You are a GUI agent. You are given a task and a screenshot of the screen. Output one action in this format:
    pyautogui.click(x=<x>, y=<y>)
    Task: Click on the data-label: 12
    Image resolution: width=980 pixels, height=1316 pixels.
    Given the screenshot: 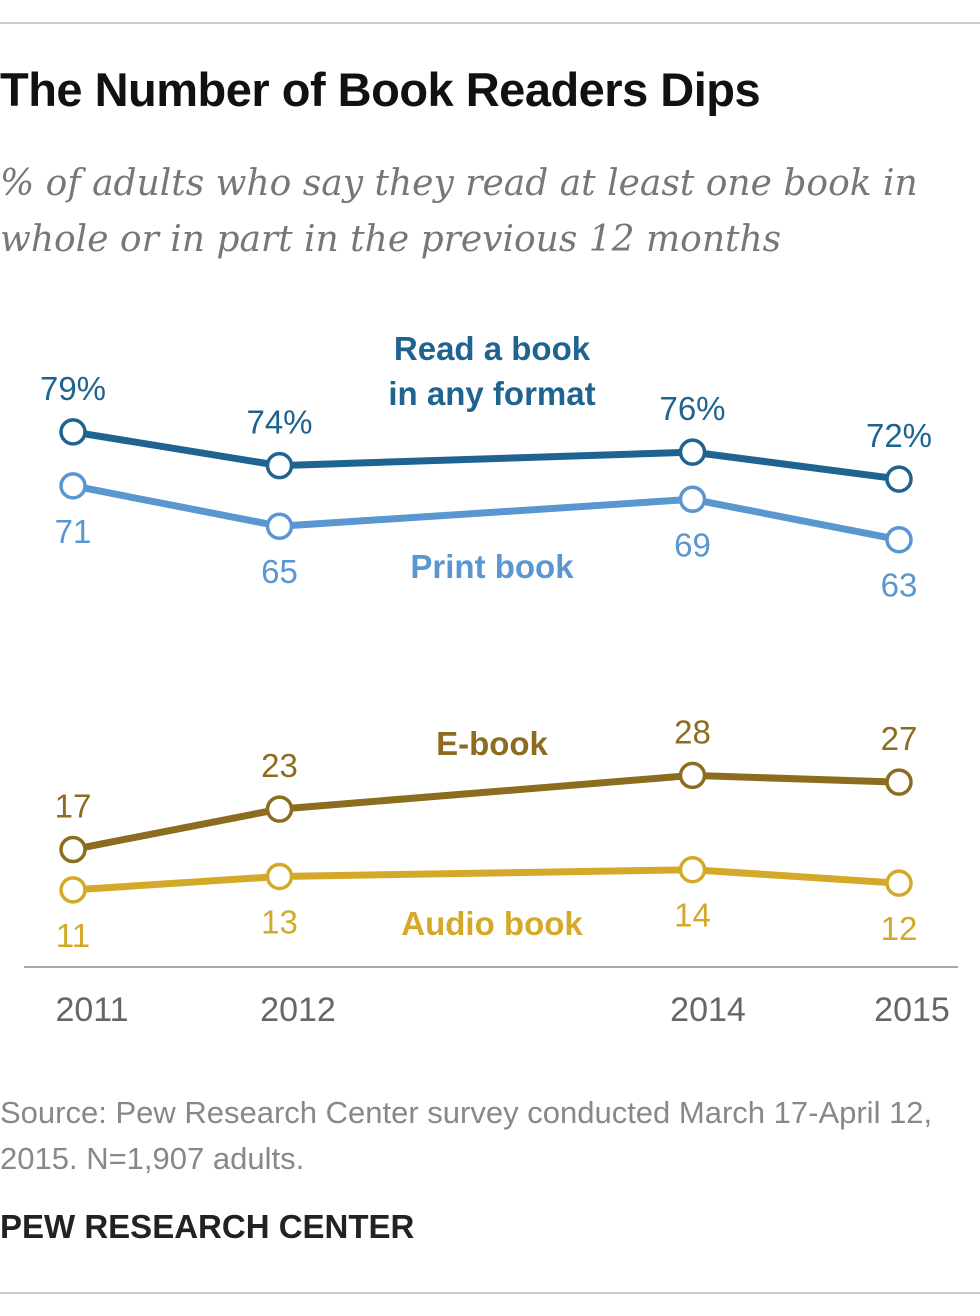 What is the action you would take?
    pyautogui.click(x=899, y=928)
    